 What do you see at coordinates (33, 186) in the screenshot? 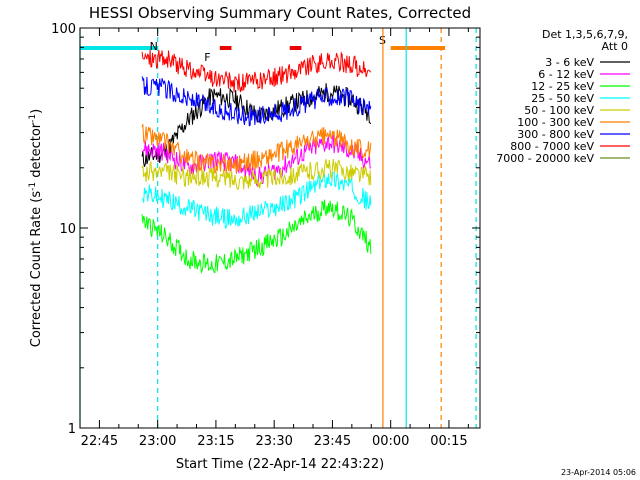
I see `y-axis-label-exp1: -1` at bounding box center [33, 186].